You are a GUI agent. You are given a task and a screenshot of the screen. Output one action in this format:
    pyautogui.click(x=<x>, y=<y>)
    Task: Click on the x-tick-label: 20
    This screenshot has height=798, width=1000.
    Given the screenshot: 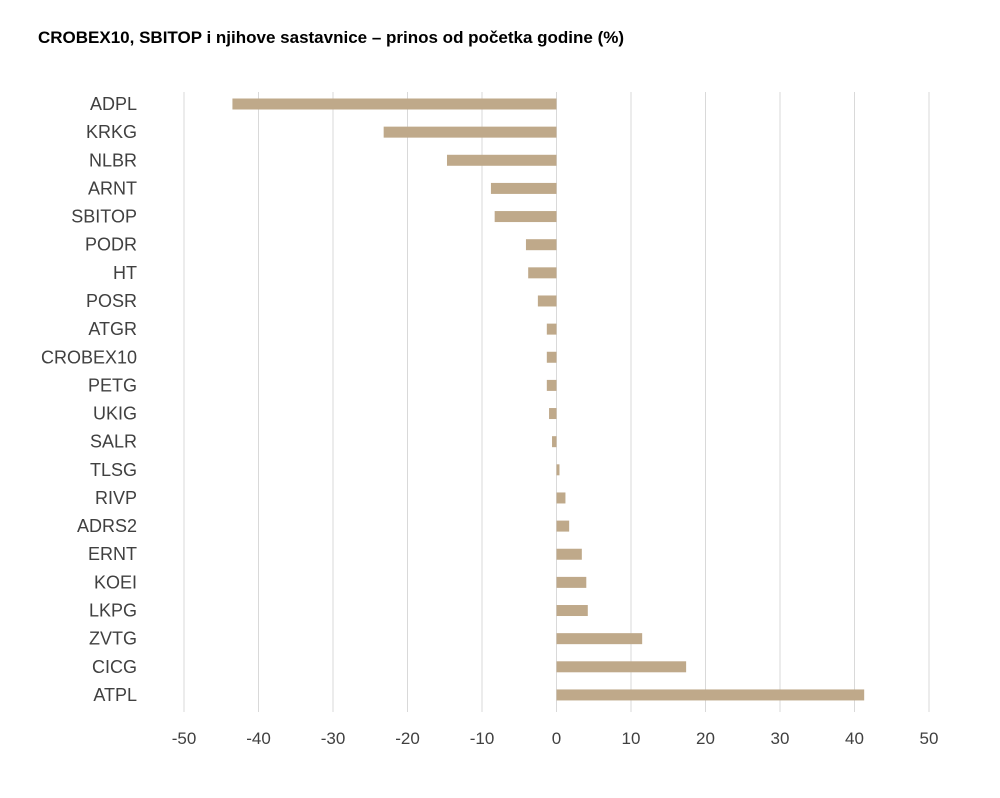 What is the action you would take?
    pyautogui.click(x=705, y=738)
    